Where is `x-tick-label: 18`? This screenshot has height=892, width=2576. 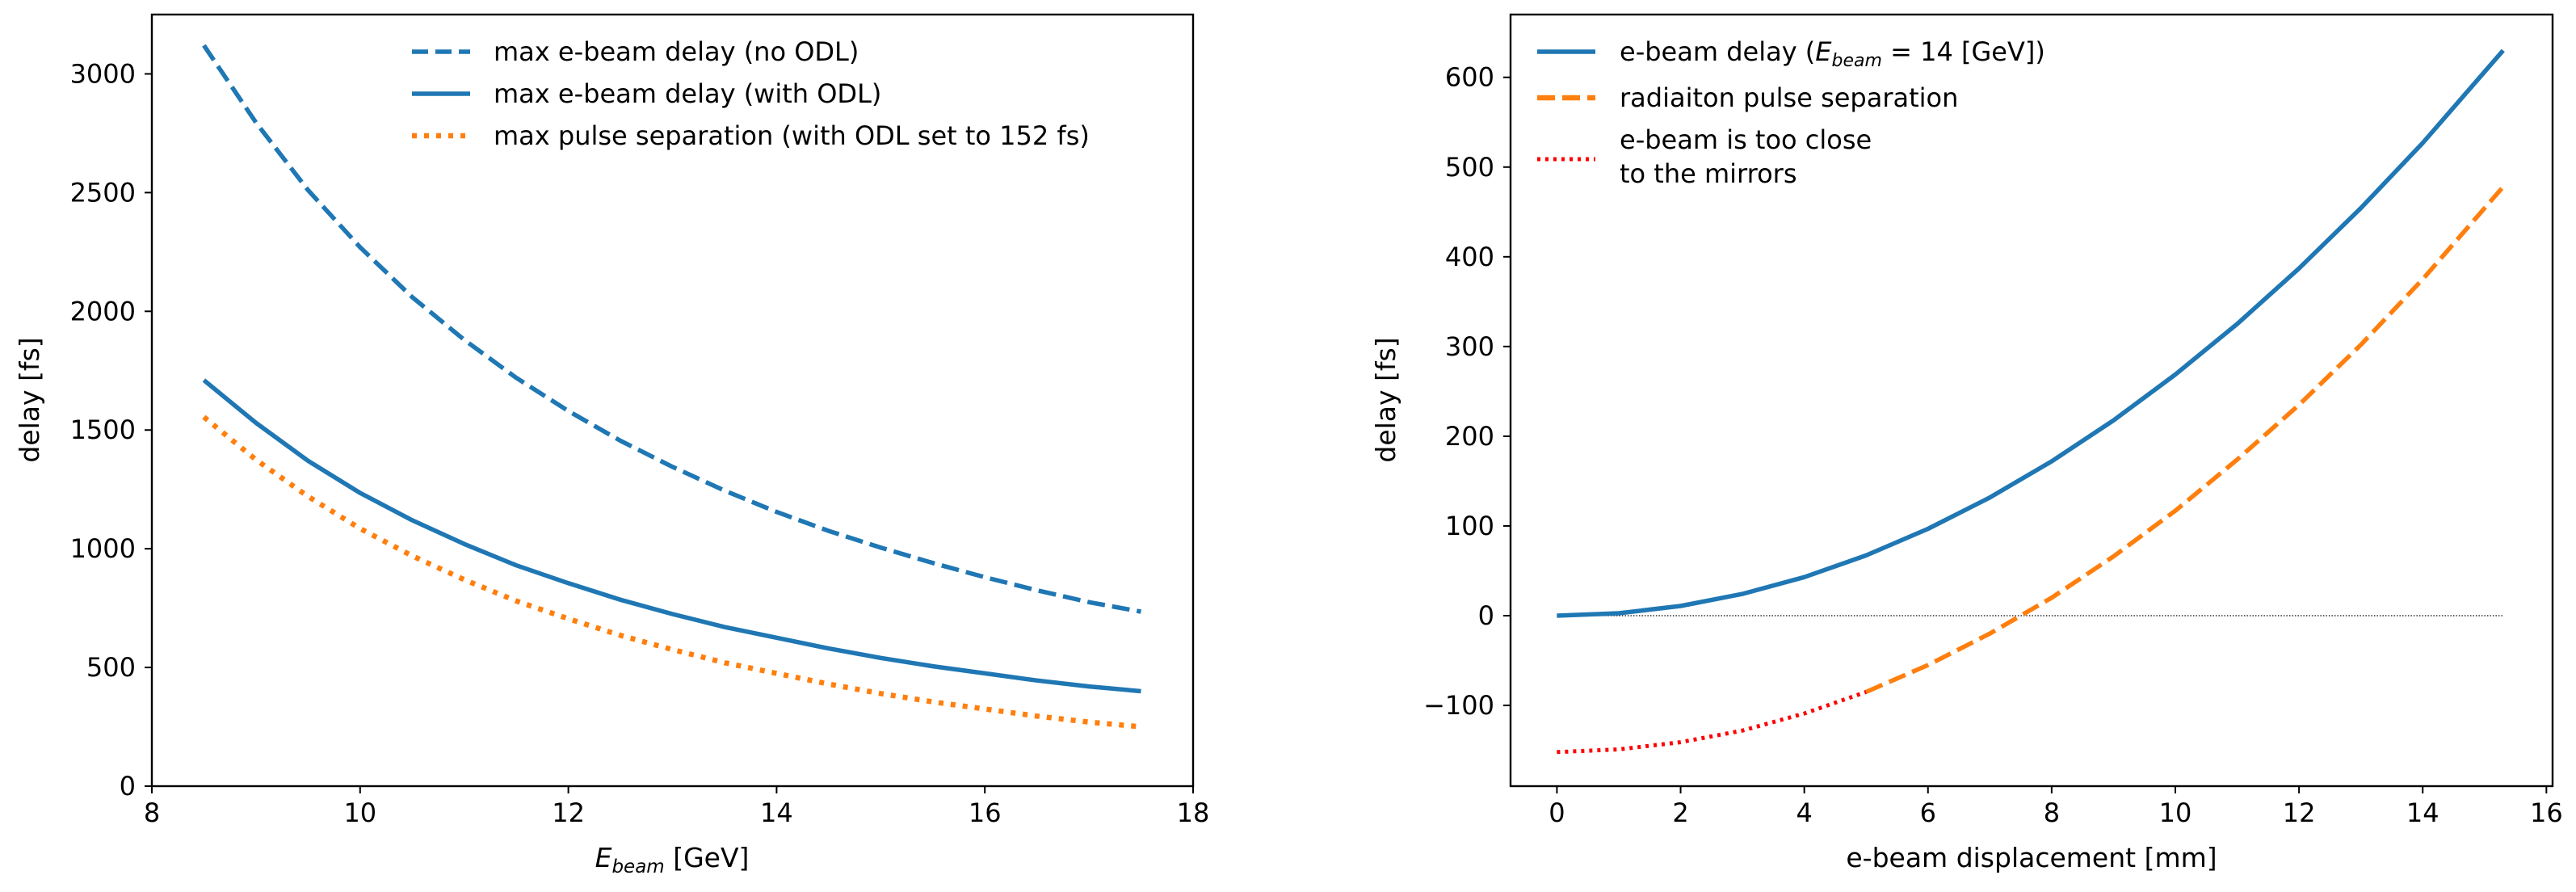 x-tick-label: 18 is located at coordinates (1194, 813).